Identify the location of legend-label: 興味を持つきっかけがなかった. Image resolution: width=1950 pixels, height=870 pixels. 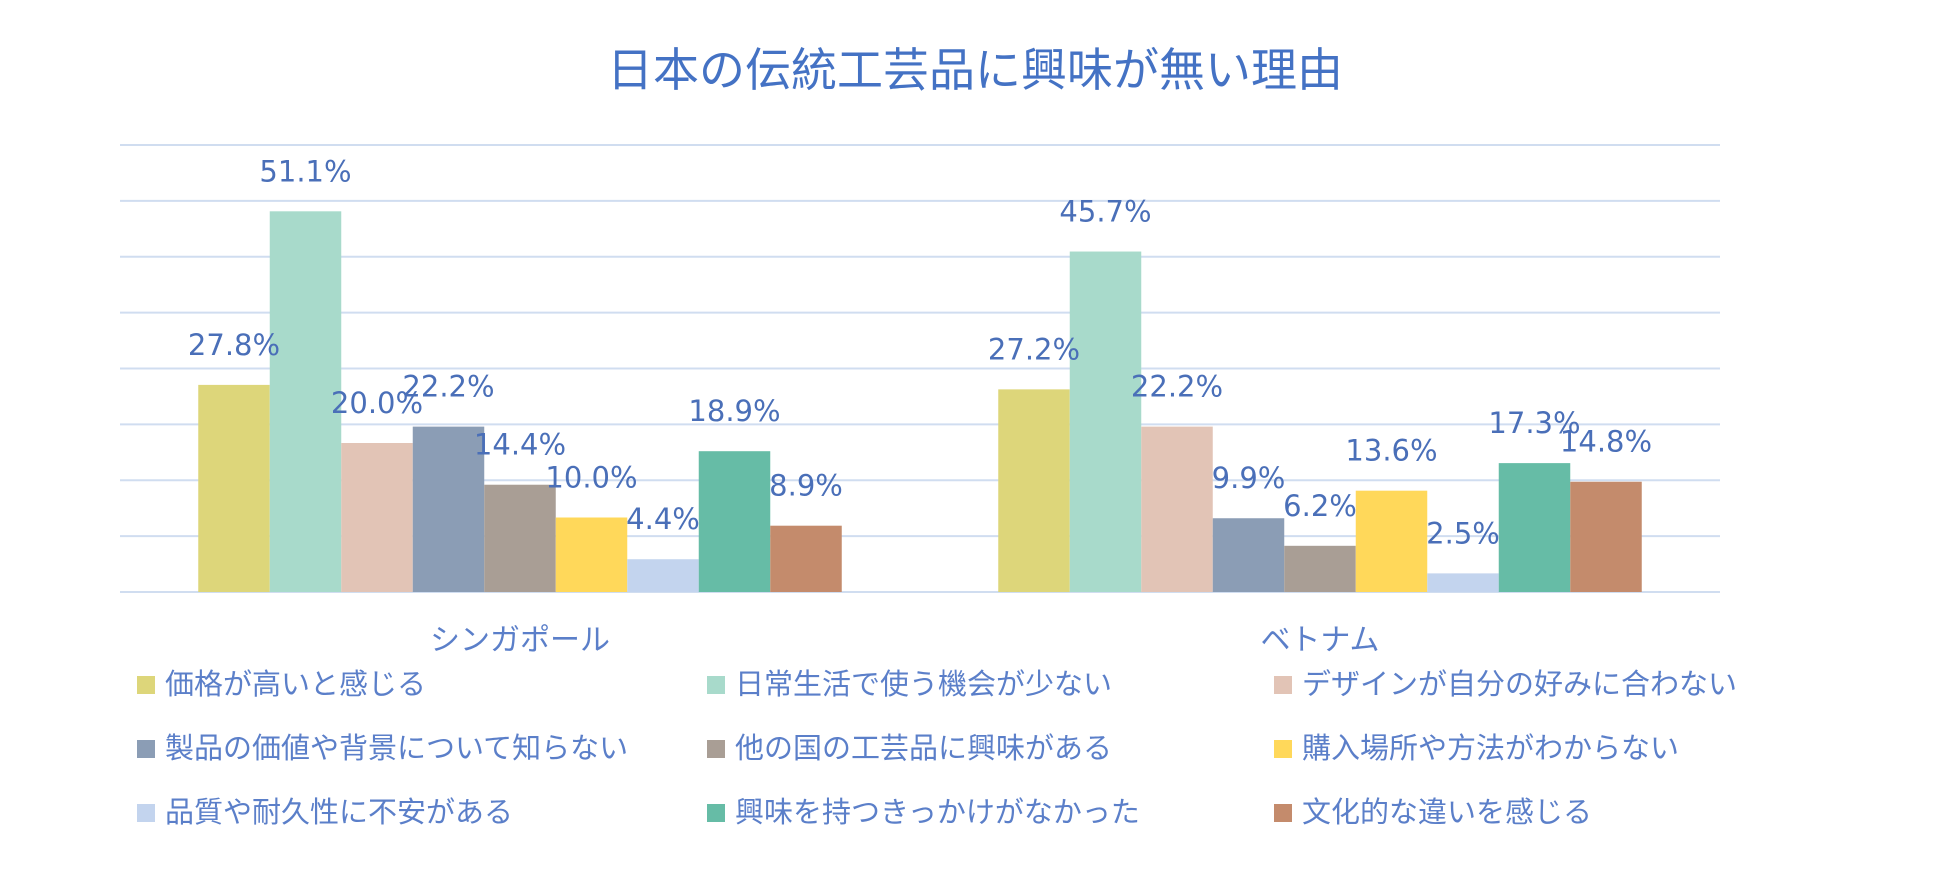
(937, 812).